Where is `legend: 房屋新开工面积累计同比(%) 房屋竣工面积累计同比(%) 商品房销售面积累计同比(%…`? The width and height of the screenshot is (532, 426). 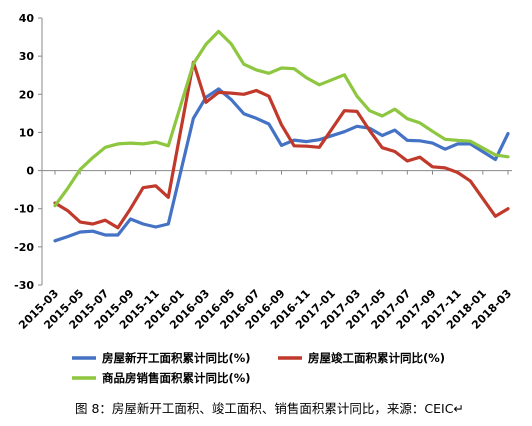
legend: 房屋新开工面积累计同比(%) 房屋竣工面积累计同比(%) 商品房销售面积累计同比(%… is located at coordinates (258, 368).